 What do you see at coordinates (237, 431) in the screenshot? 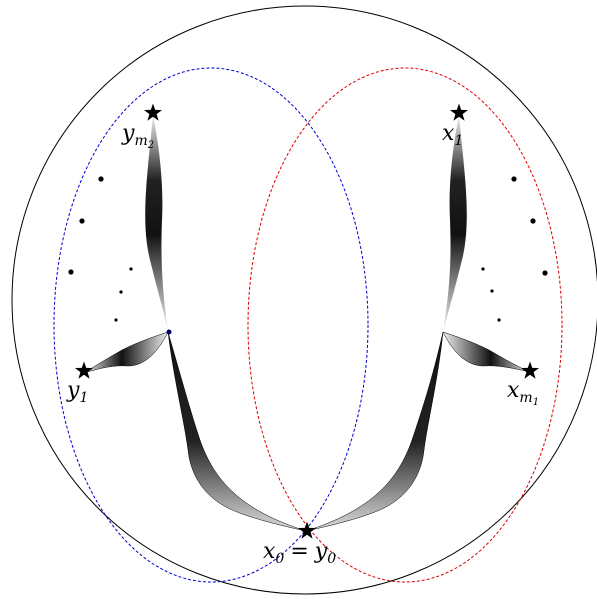
I see `left-main-ribbon` at bounding box center [237, 431].